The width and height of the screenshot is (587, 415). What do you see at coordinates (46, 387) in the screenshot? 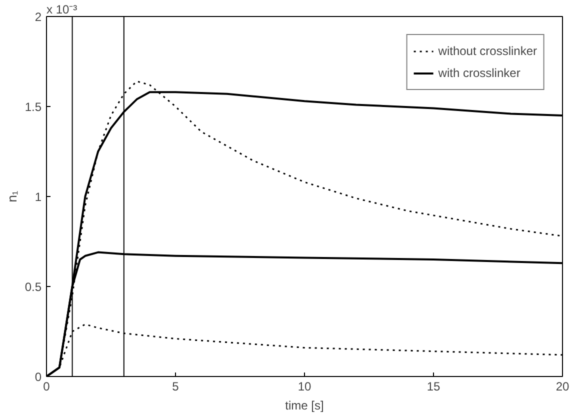
I see `x-tick-label: 0` at bounding box center [46, 387].